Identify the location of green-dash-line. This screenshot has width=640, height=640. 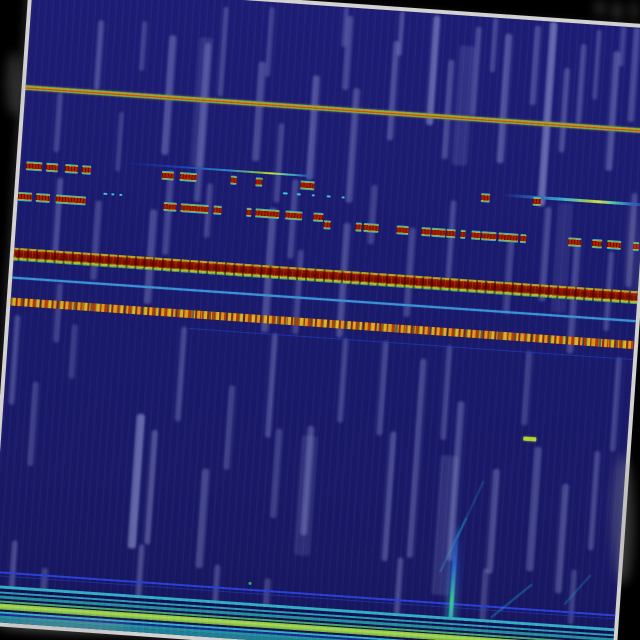
(530, 439).